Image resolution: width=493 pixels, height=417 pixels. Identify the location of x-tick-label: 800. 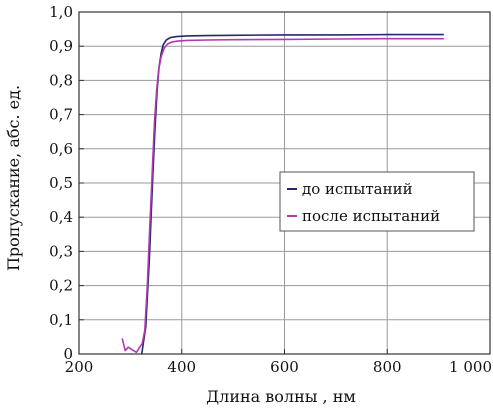
(387, 367).